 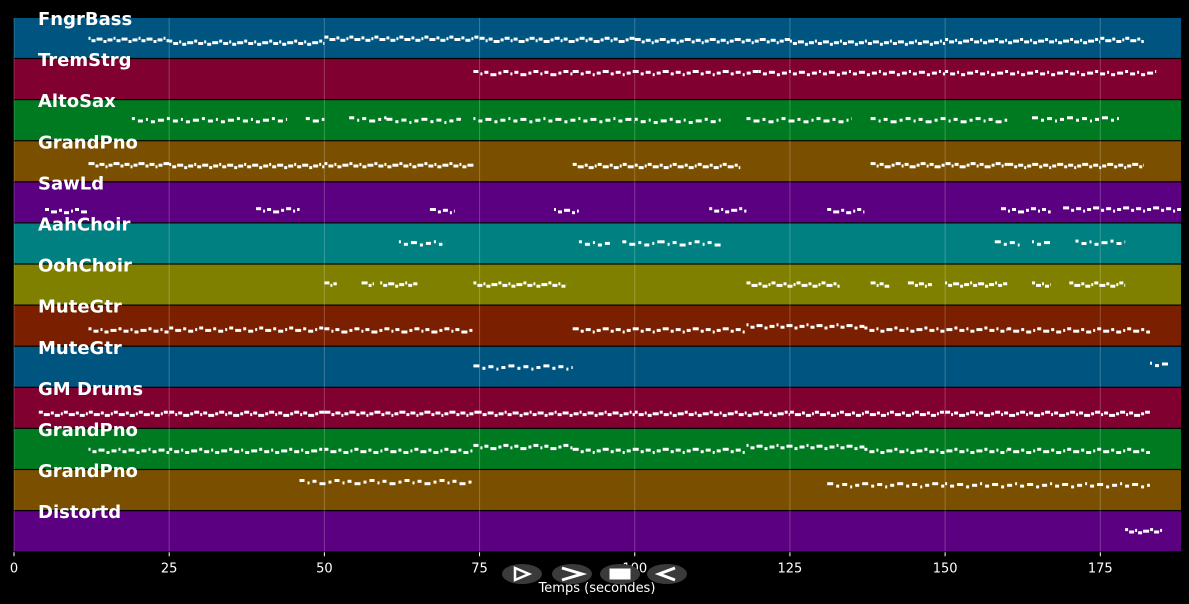 I want to click on forward-button, so click(x=572, y=574).